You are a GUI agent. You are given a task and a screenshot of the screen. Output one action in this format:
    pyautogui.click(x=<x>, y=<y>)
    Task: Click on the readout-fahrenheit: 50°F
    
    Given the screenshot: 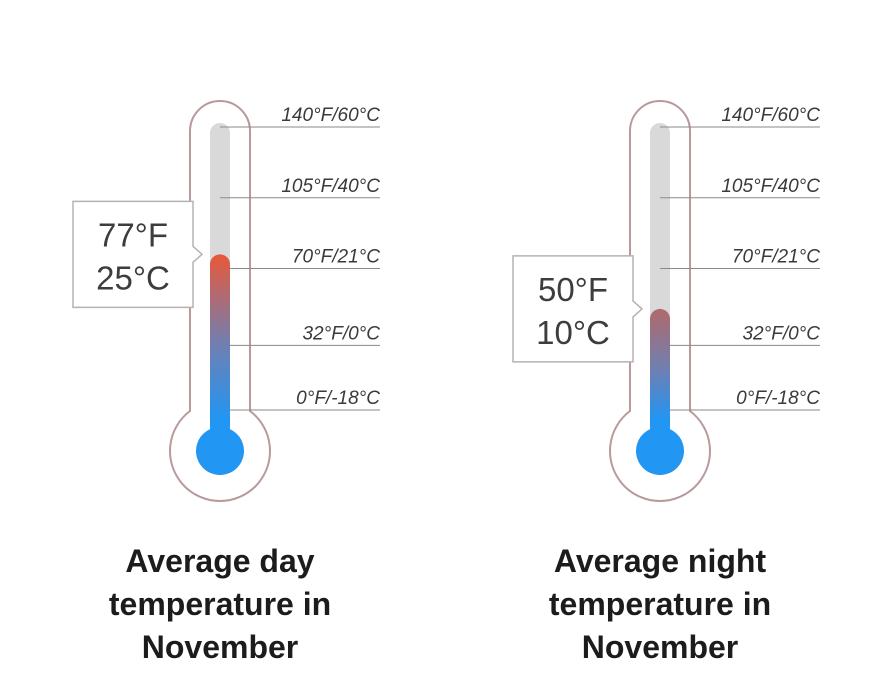 What is the action you would take?
    pyautogui.click(x=573, y=289)
    